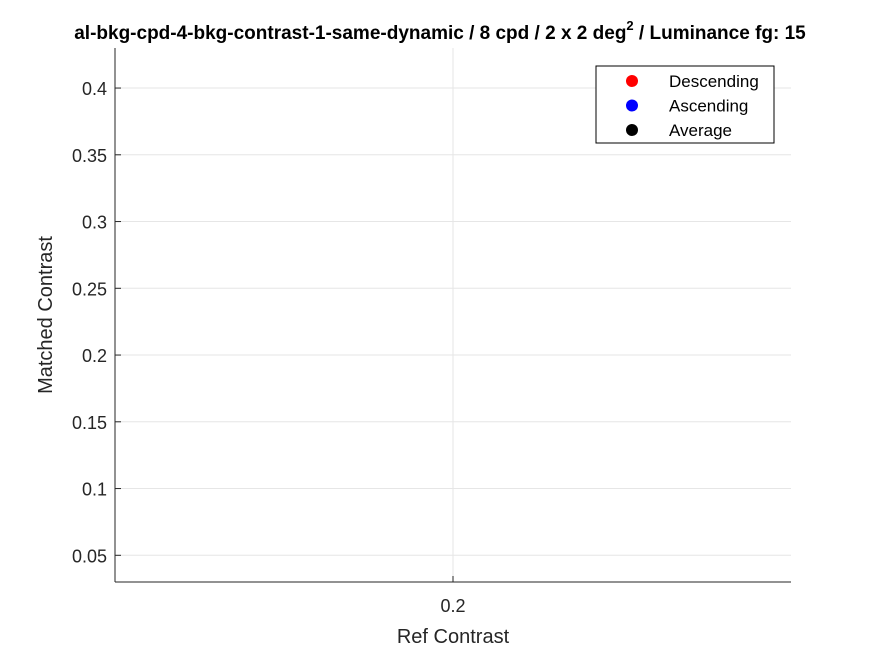 This screenshot has width=875, height=656. What do you see at coordinates (720, 33) in the screenshot?
I see `chart-title-tail: / Luminance fg: 15` at bounding box center [720, 33].